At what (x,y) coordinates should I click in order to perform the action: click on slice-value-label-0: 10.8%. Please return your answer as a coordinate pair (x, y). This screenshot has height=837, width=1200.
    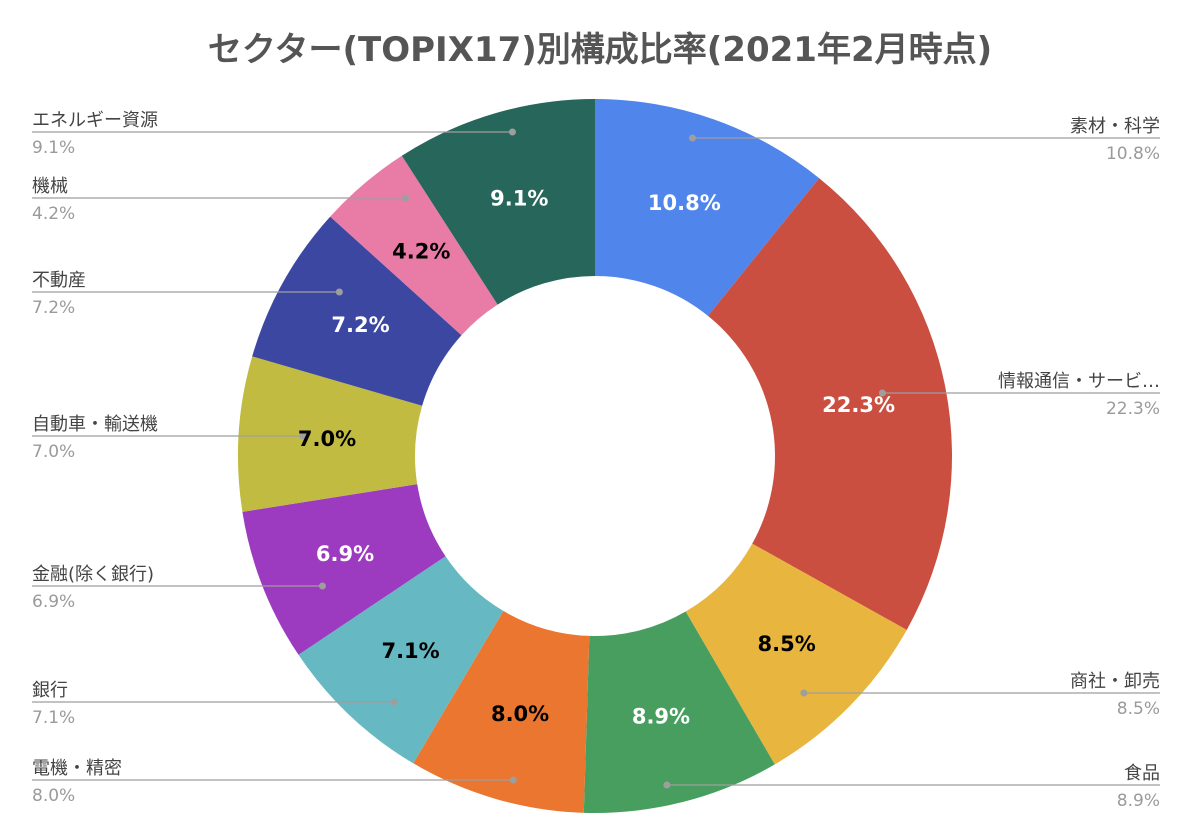
    Looking at the image, I should click on (684, 203).